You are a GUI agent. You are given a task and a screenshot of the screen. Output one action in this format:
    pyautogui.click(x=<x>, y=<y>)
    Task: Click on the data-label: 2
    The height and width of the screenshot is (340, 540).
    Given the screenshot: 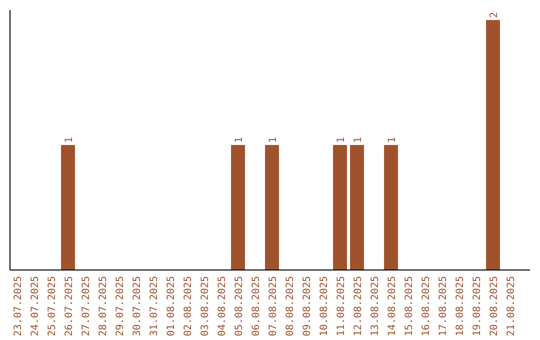 What is the action you would take?
    pyautogui.click(x=494, y=15)
    